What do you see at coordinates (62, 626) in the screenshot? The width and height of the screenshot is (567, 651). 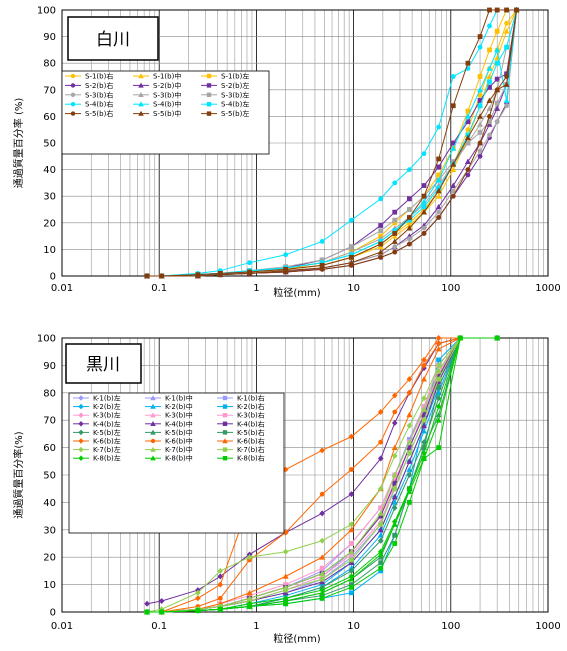 I see `x-tick-label: 0.01` at bounding box center [62, 626].